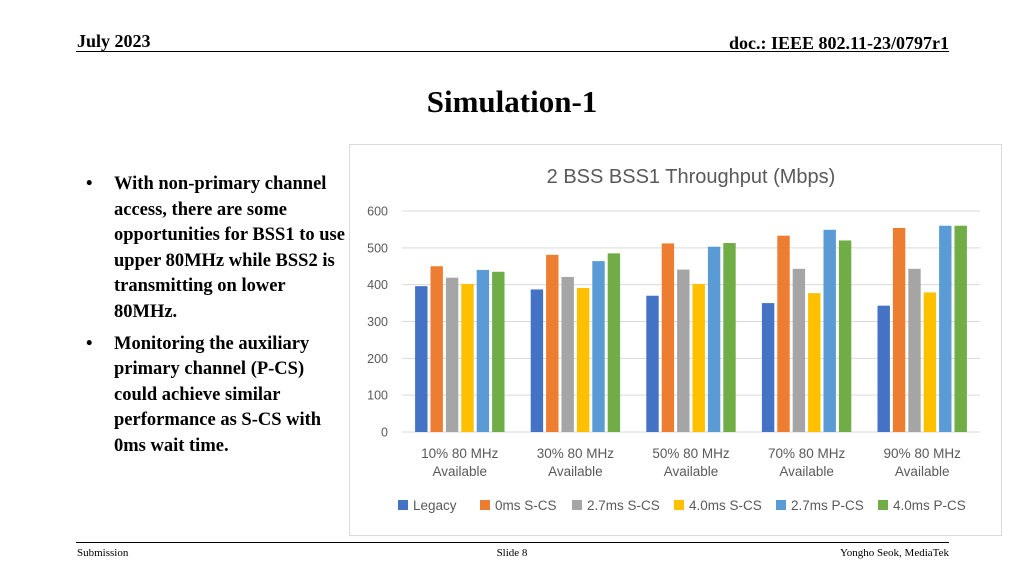 The height and width of the screenshot is (576, 1024). What do you see at coordinates (576, 453) in the screenshot?
I see `x-tick-label: 30% 80 MHz` at bounding box center [576, 453].